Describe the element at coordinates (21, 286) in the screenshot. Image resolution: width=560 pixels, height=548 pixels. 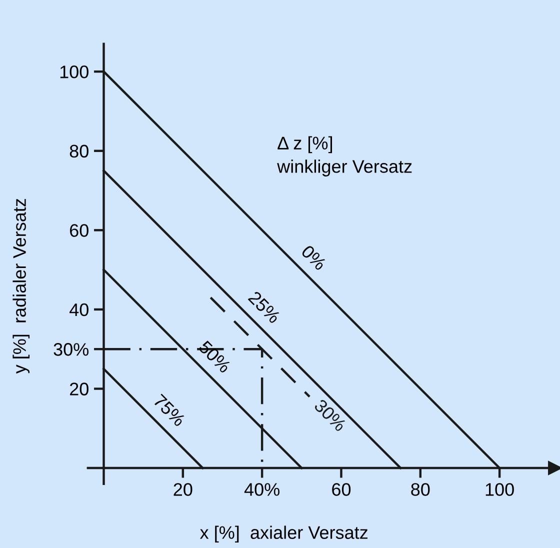
I see `y-axis-title: y [%] radialer Versatz` at that location.